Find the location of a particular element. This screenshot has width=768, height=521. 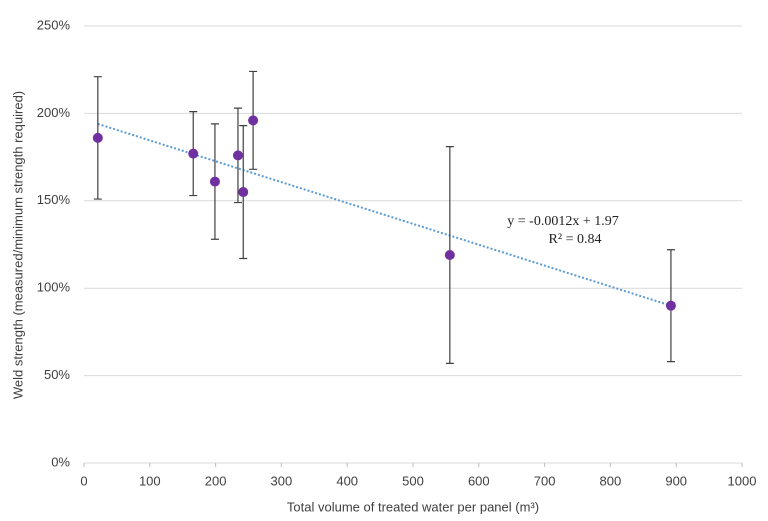

x-tick-label: 1000 is located at coordinates (742, 480).